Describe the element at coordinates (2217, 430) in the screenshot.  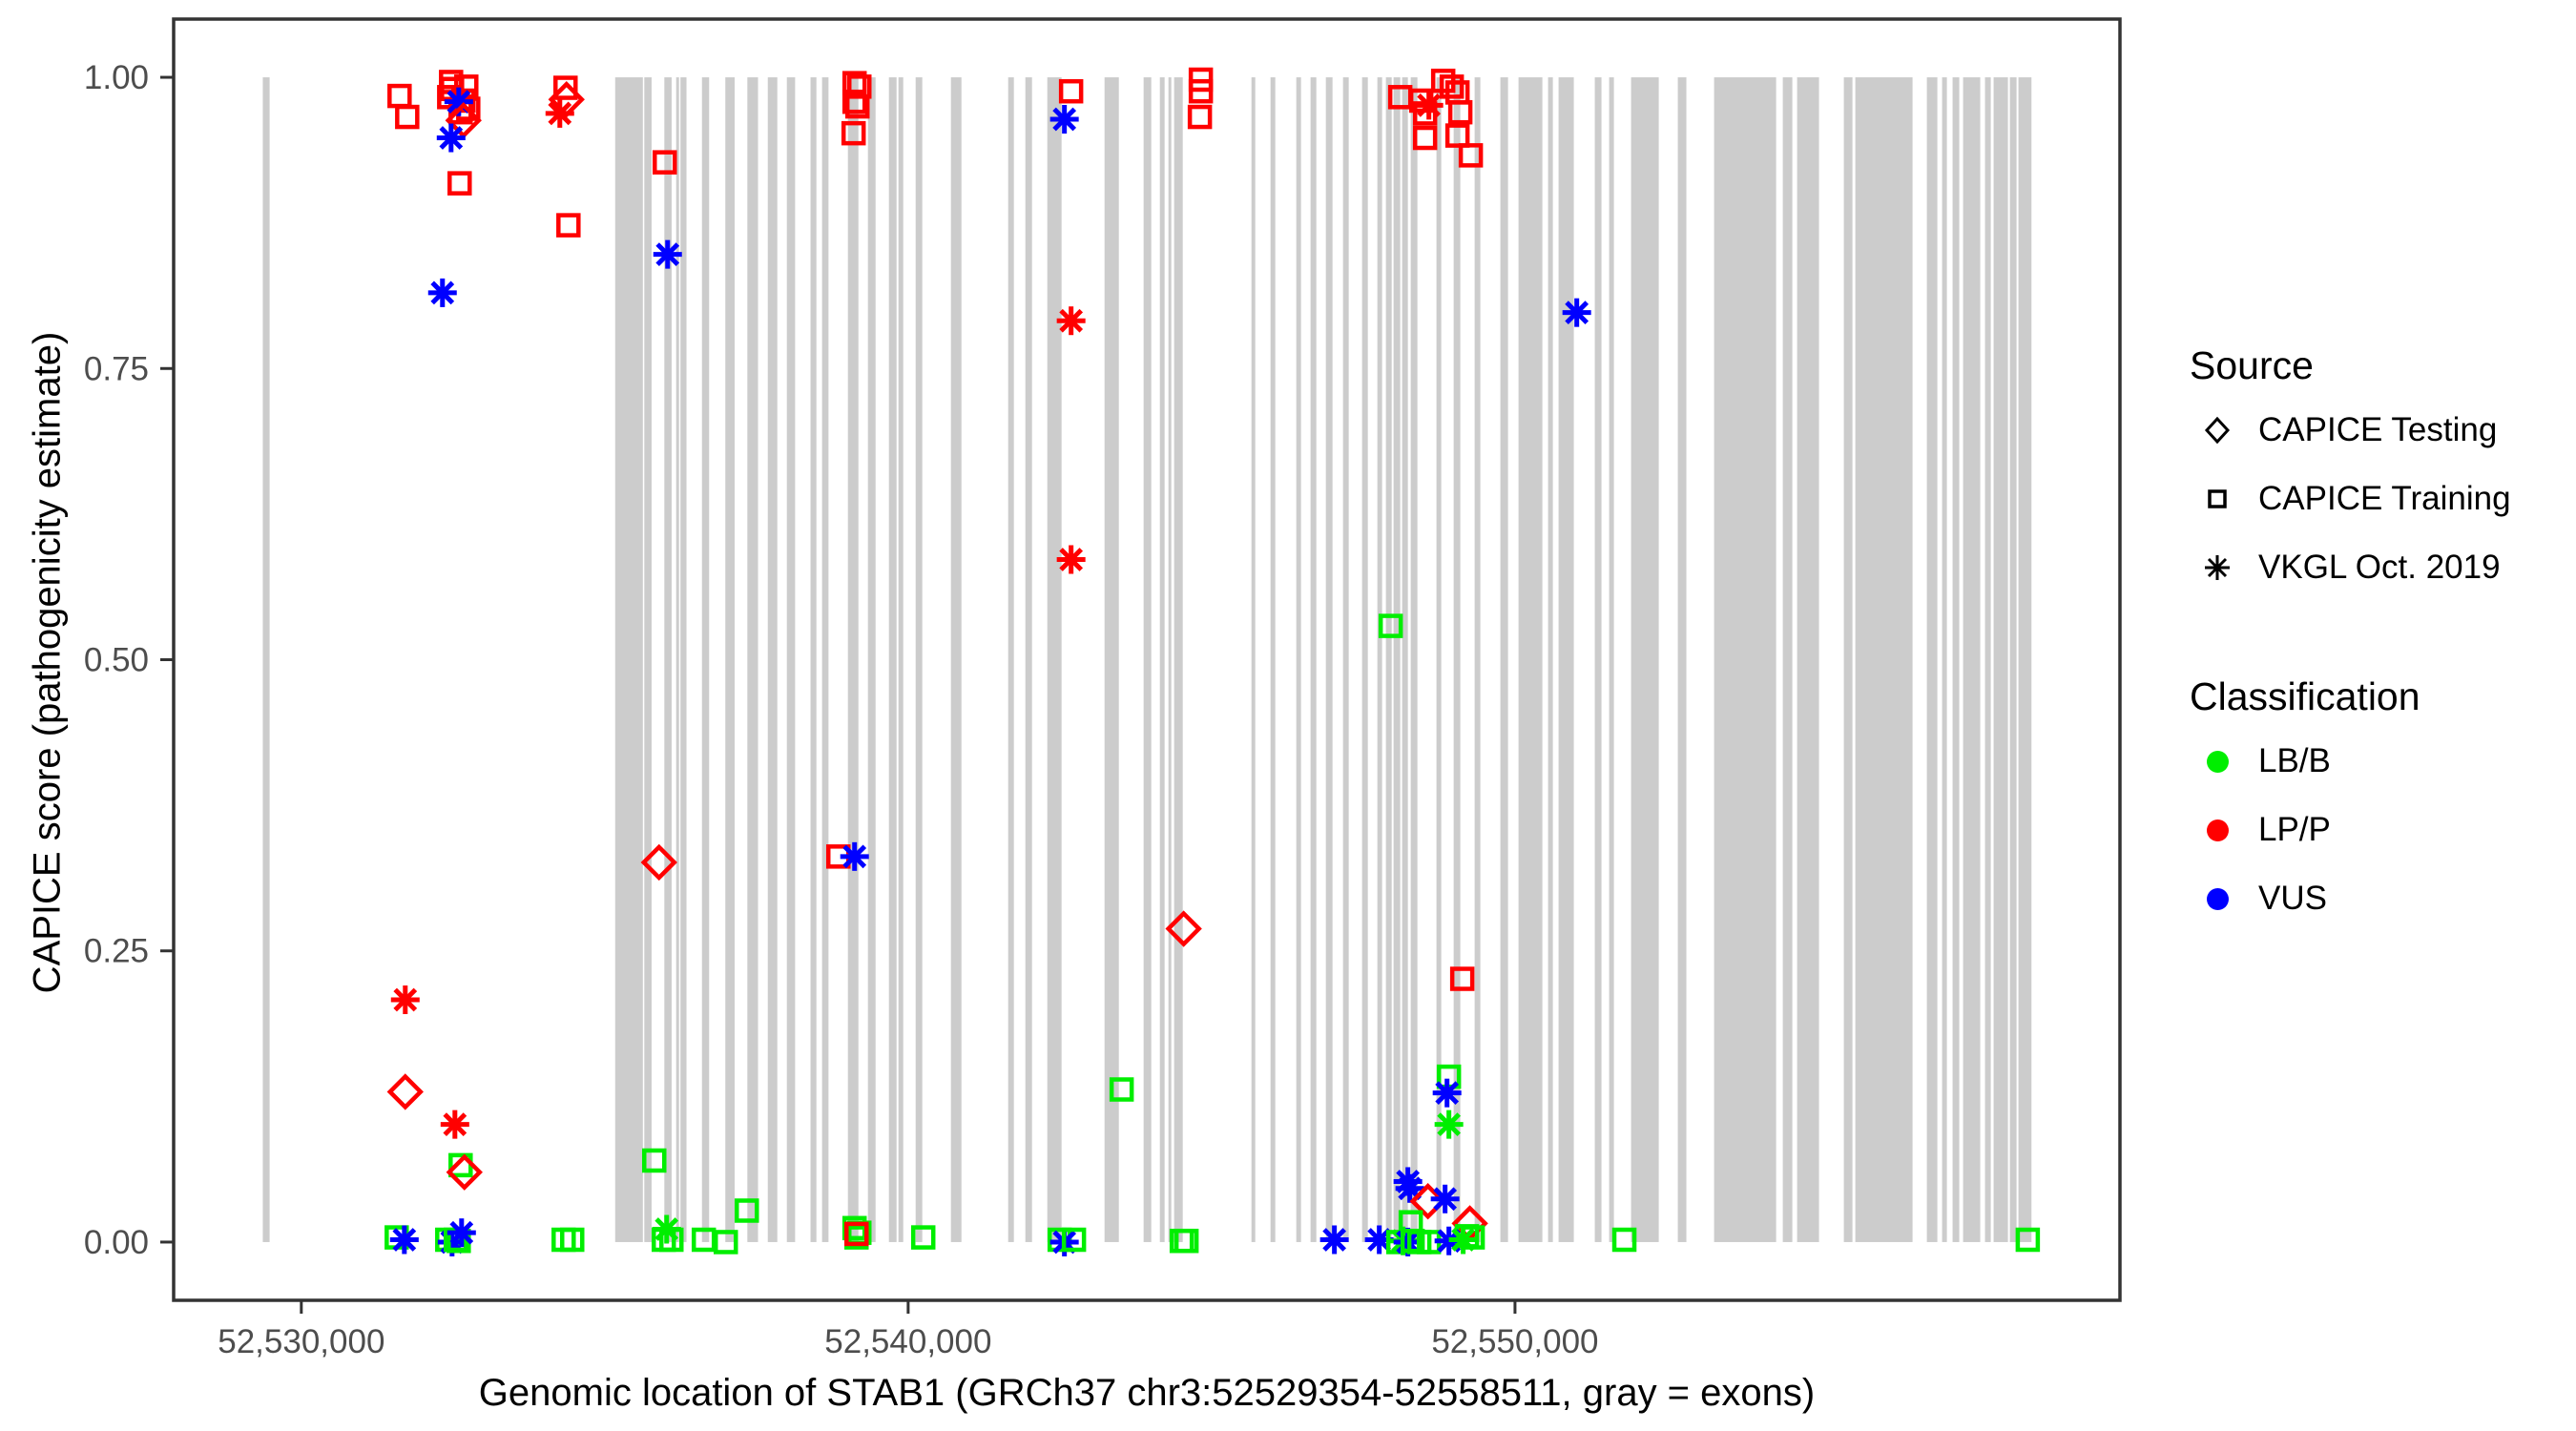
I see `diamond-icon` at that location.